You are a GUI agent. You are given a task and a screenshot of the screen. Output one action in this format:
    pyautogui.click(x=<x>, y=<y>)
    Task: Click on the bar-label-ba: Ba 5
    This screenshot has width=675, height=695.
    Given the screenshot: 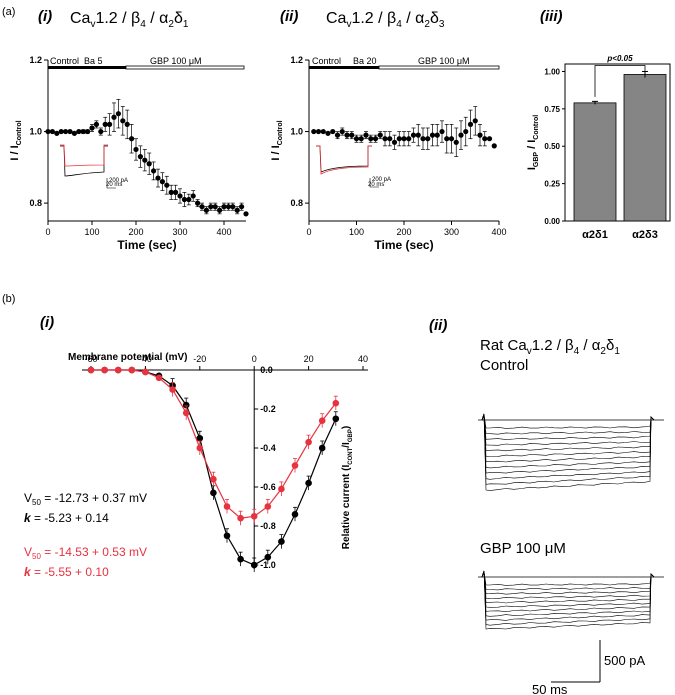 What is the action you would take?
    pyautogui.click(x=93, y=61)
    